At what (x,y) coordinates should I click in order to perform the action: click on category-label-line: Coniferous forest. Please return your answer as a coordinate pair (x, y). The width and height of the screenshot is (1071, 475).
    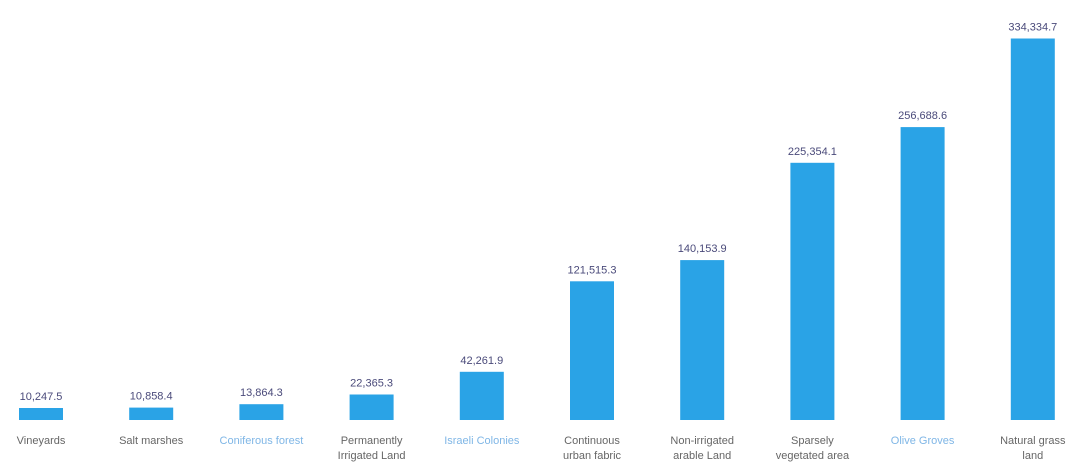
    Looking at the image, I should click on (262, 441).